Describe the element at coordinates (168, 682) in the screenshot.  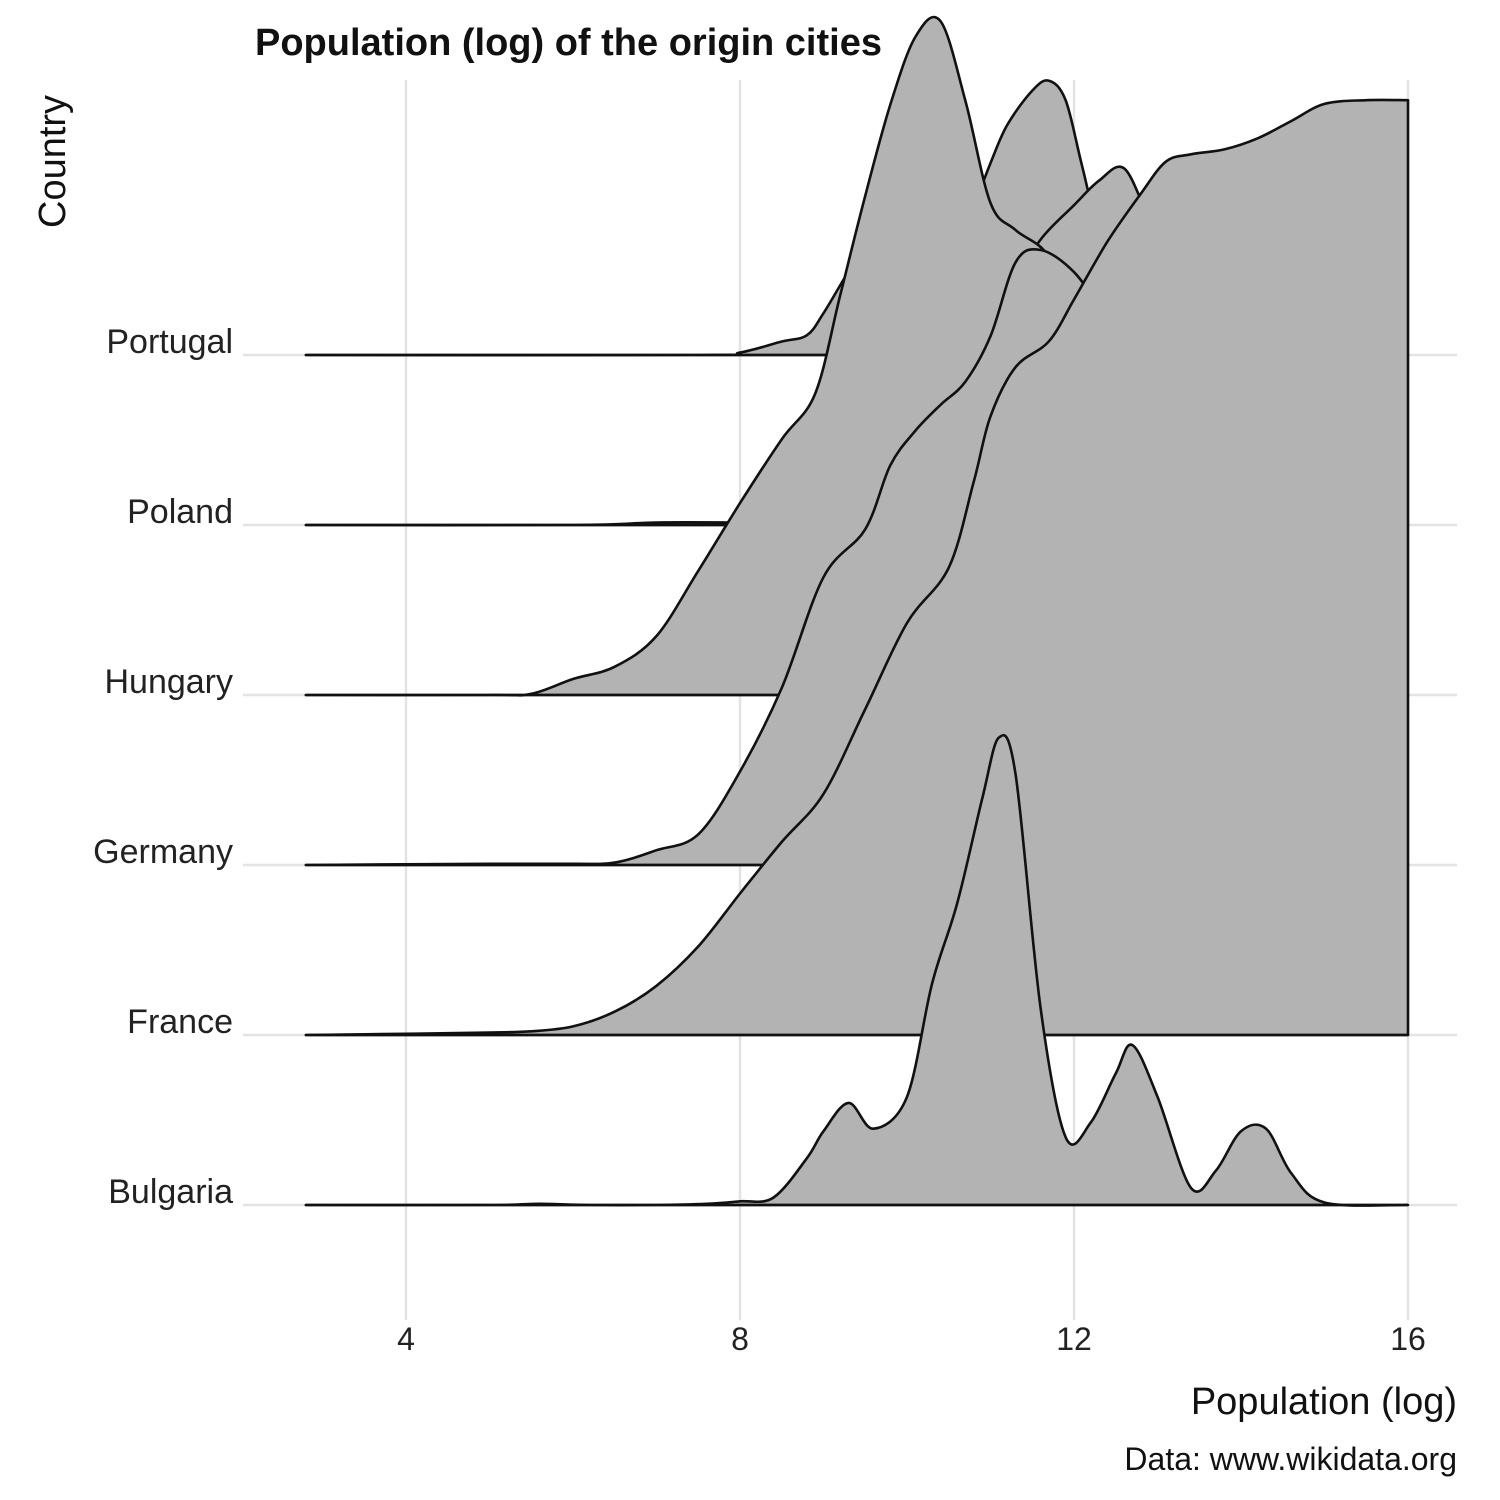
I see `category-label-hungary: Hungary` at that location.